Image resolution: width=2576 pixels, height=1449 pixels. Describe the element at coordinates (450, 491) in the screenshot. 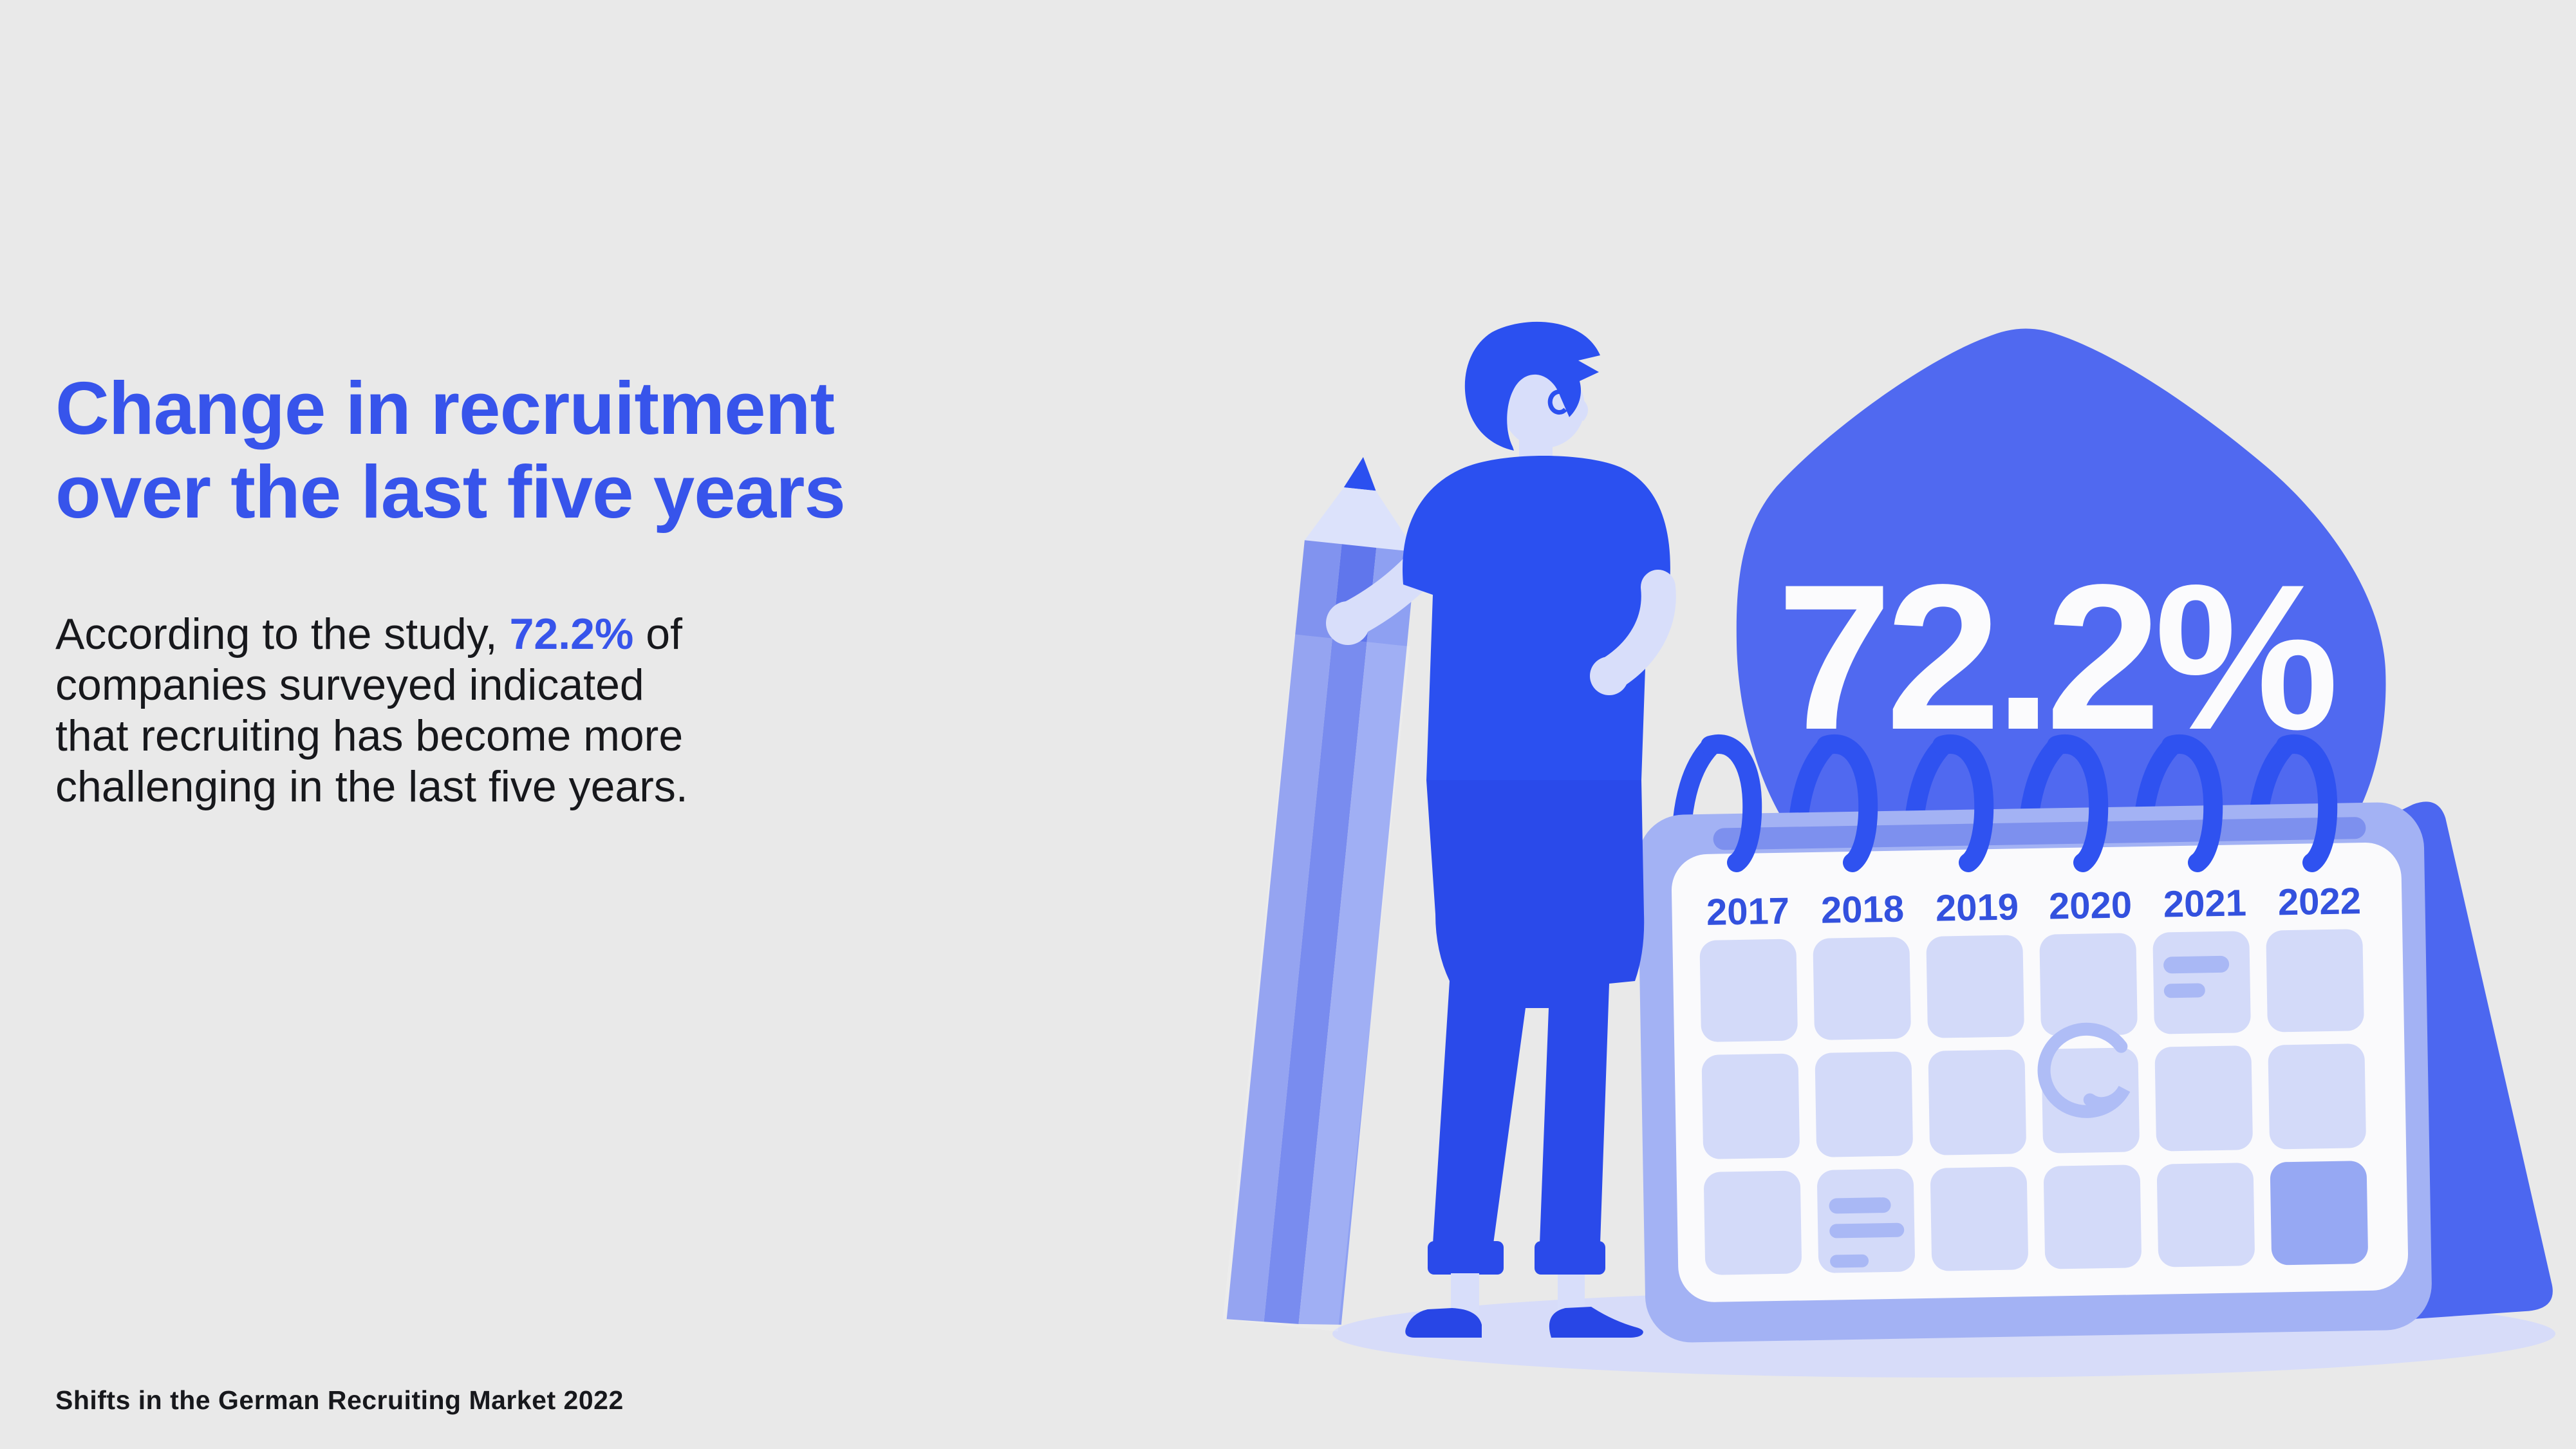

I see `title-line-2: over the last five years` at that location.